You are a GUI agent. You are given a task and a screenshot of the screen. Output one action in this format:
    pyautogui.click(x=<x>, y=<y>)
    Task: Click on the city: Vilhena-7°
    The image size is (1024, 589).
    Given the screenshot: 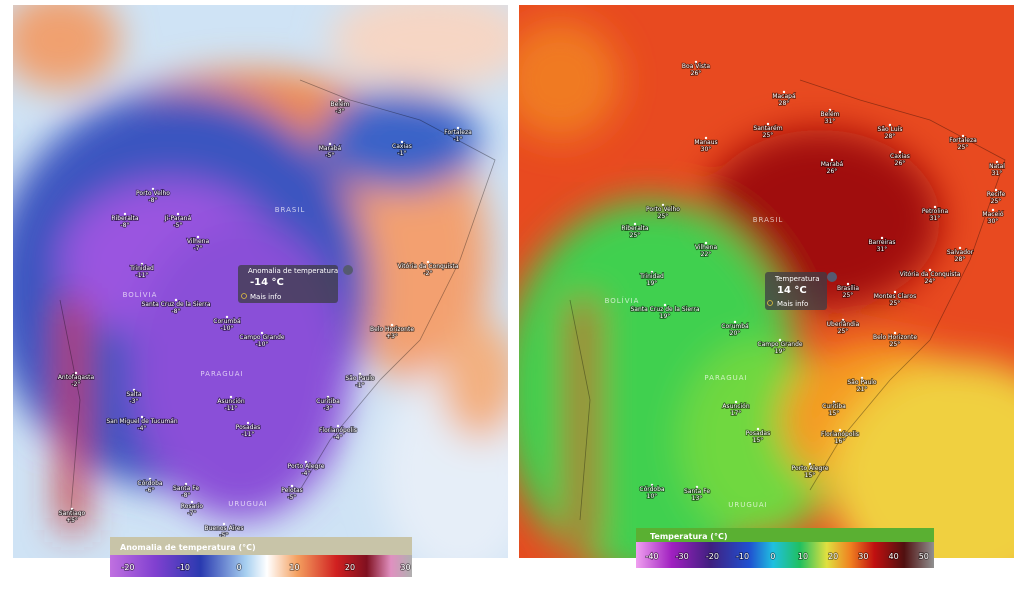 What is the action you would take?
    pyautogui.click(x=198, y=244)
    